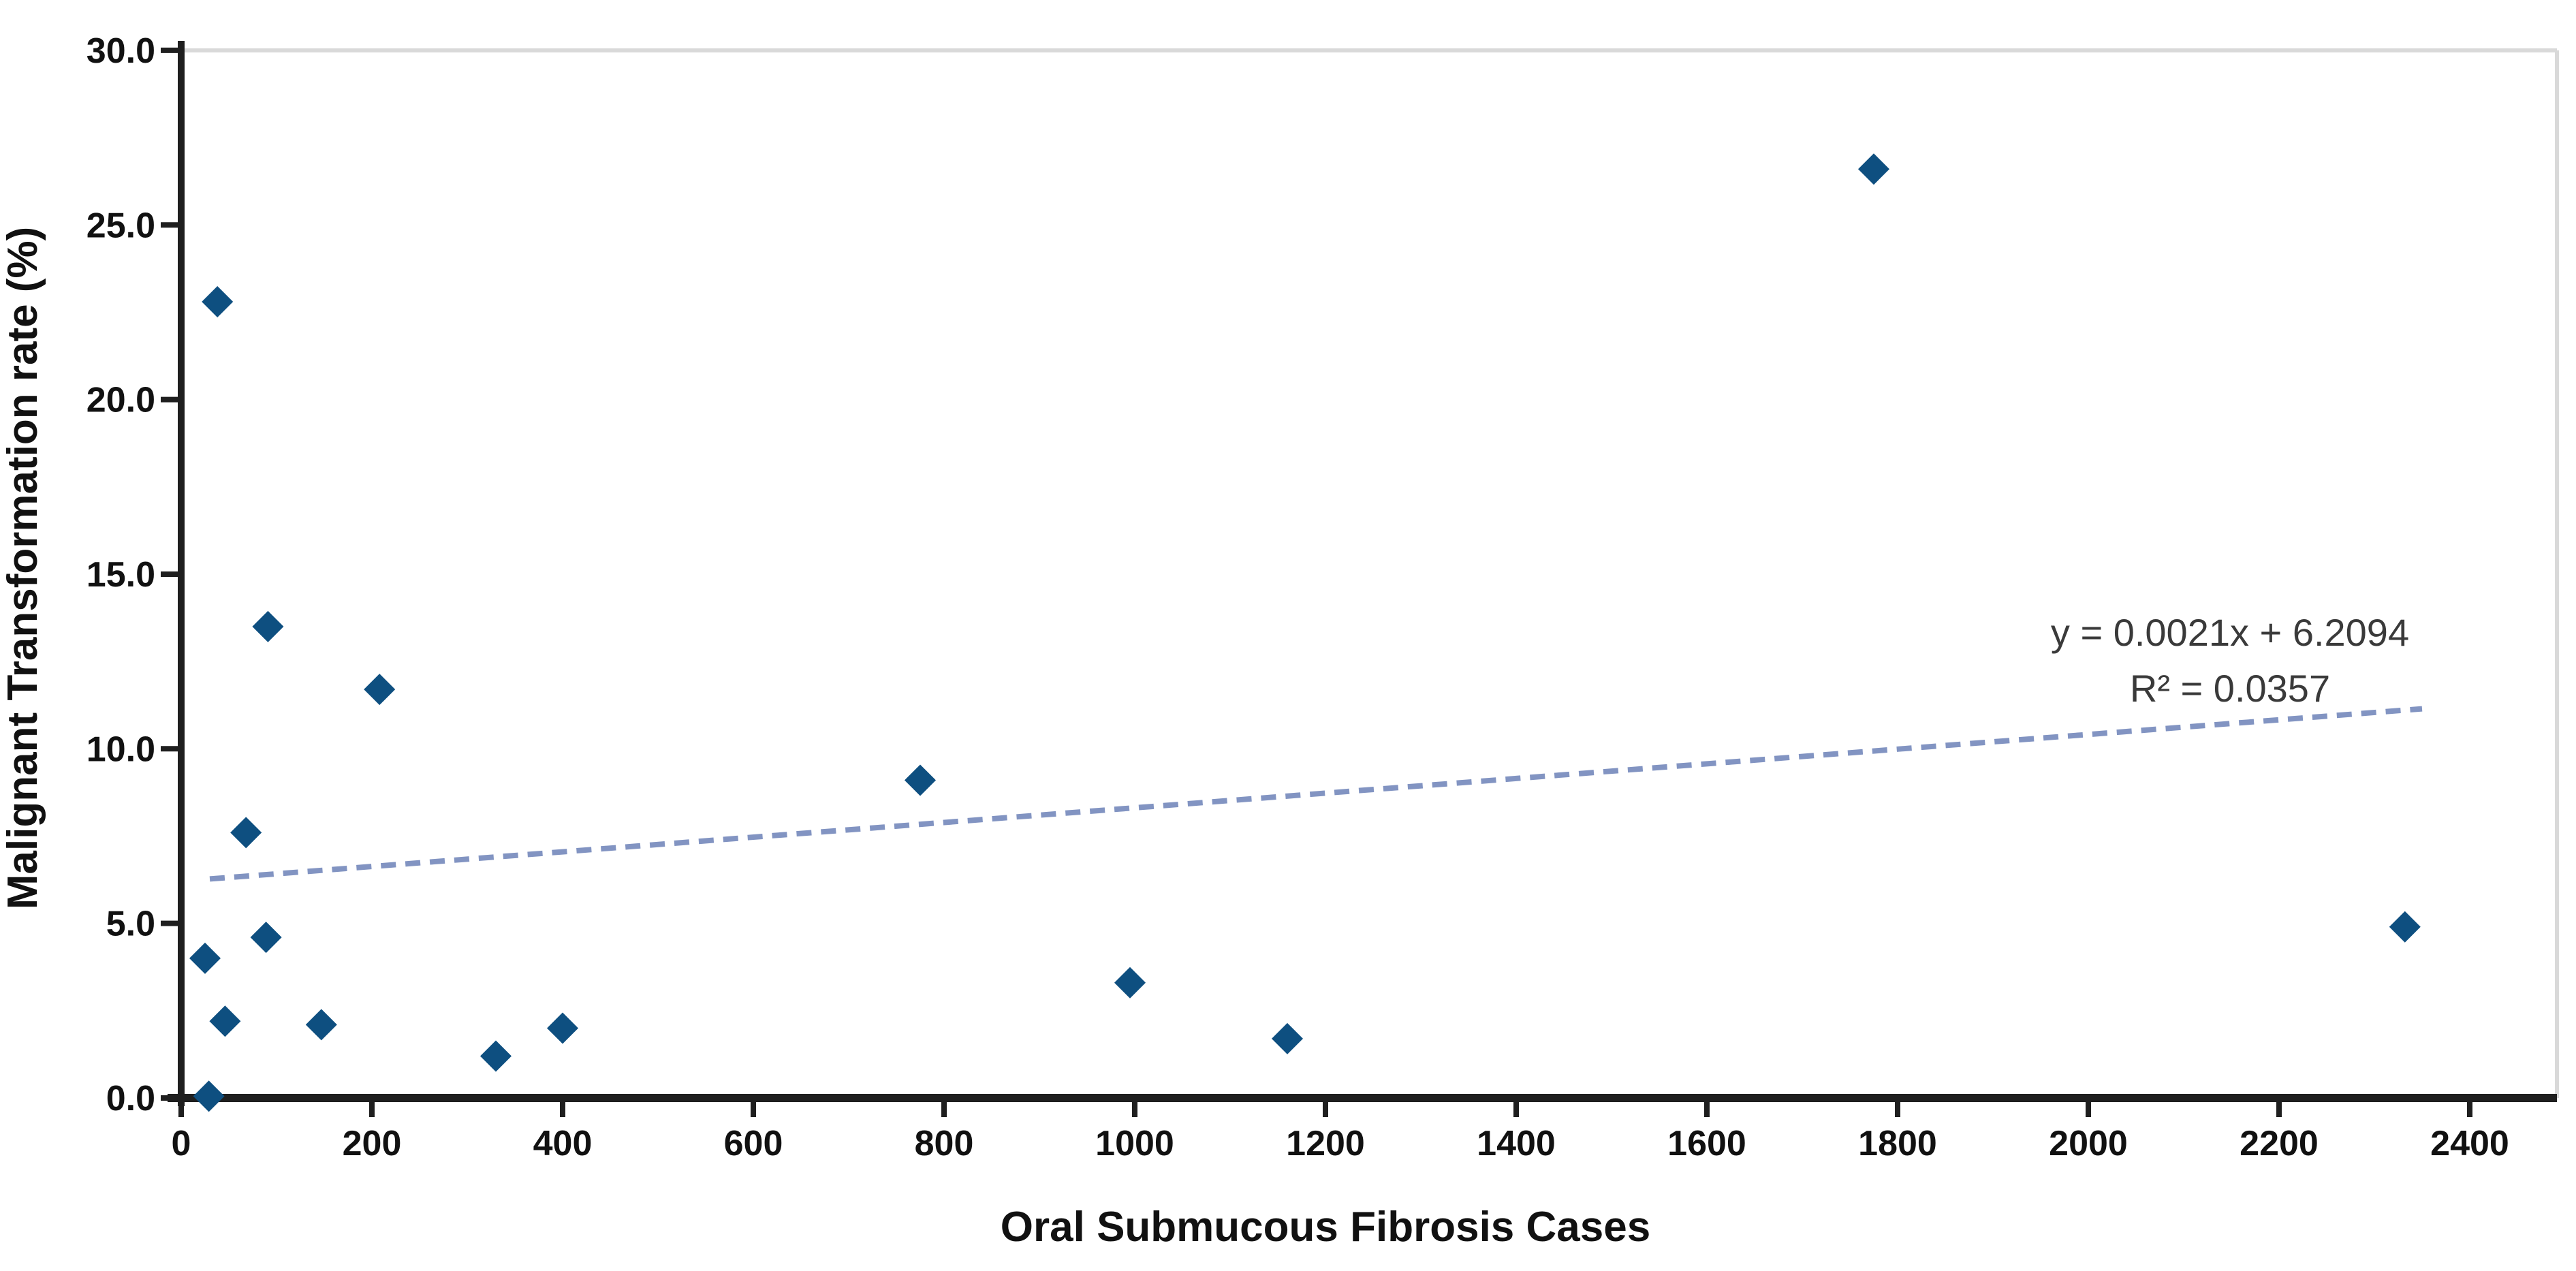 This screenshot has width=2576, height=1271. I want to click on x-tick-label: 400, so click(563, 1143).